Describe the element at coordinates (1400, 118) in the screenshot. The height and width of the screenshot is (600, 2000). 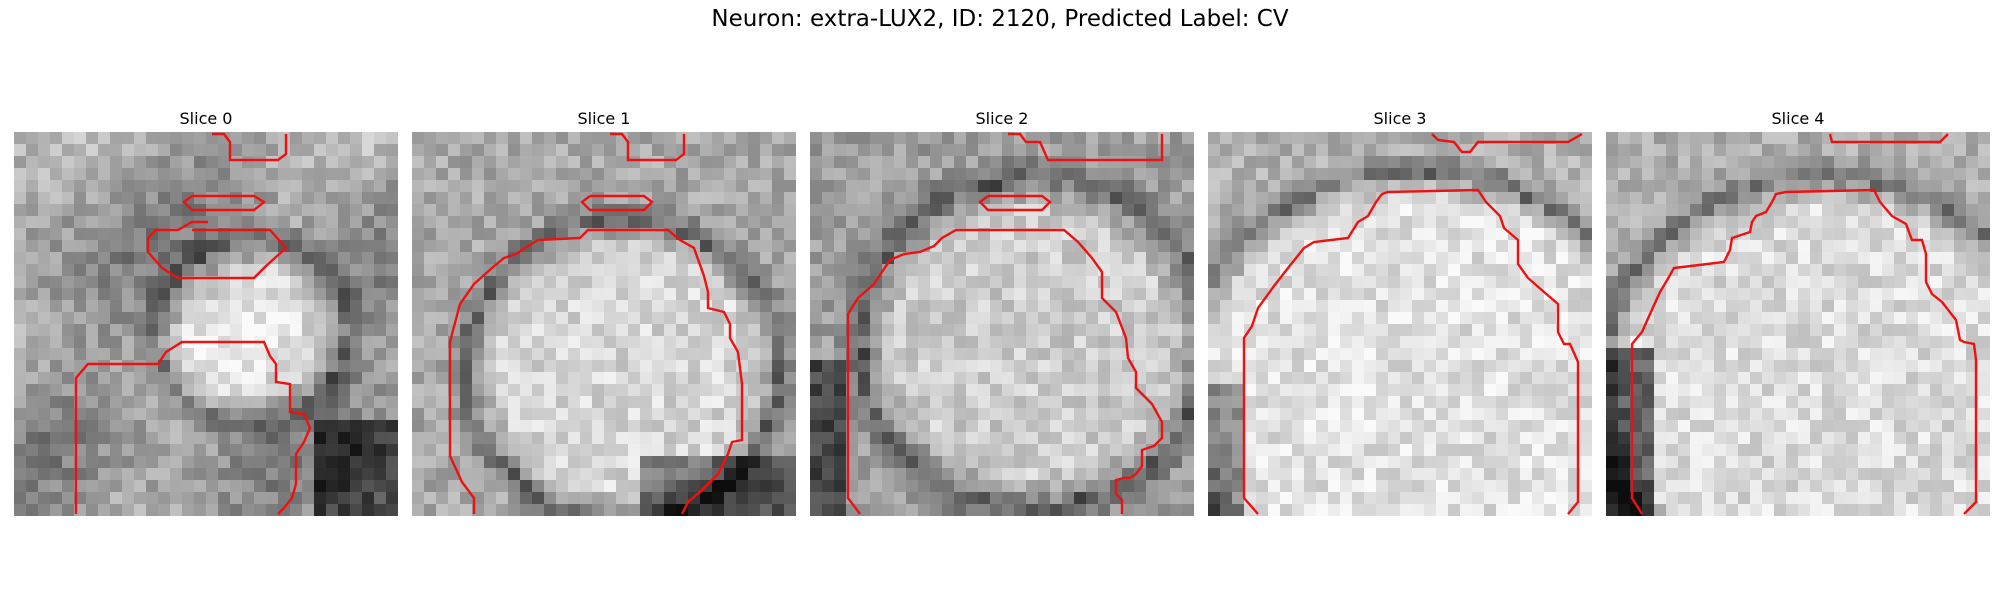
I see `slice-title-3: Slice 3` at that location.